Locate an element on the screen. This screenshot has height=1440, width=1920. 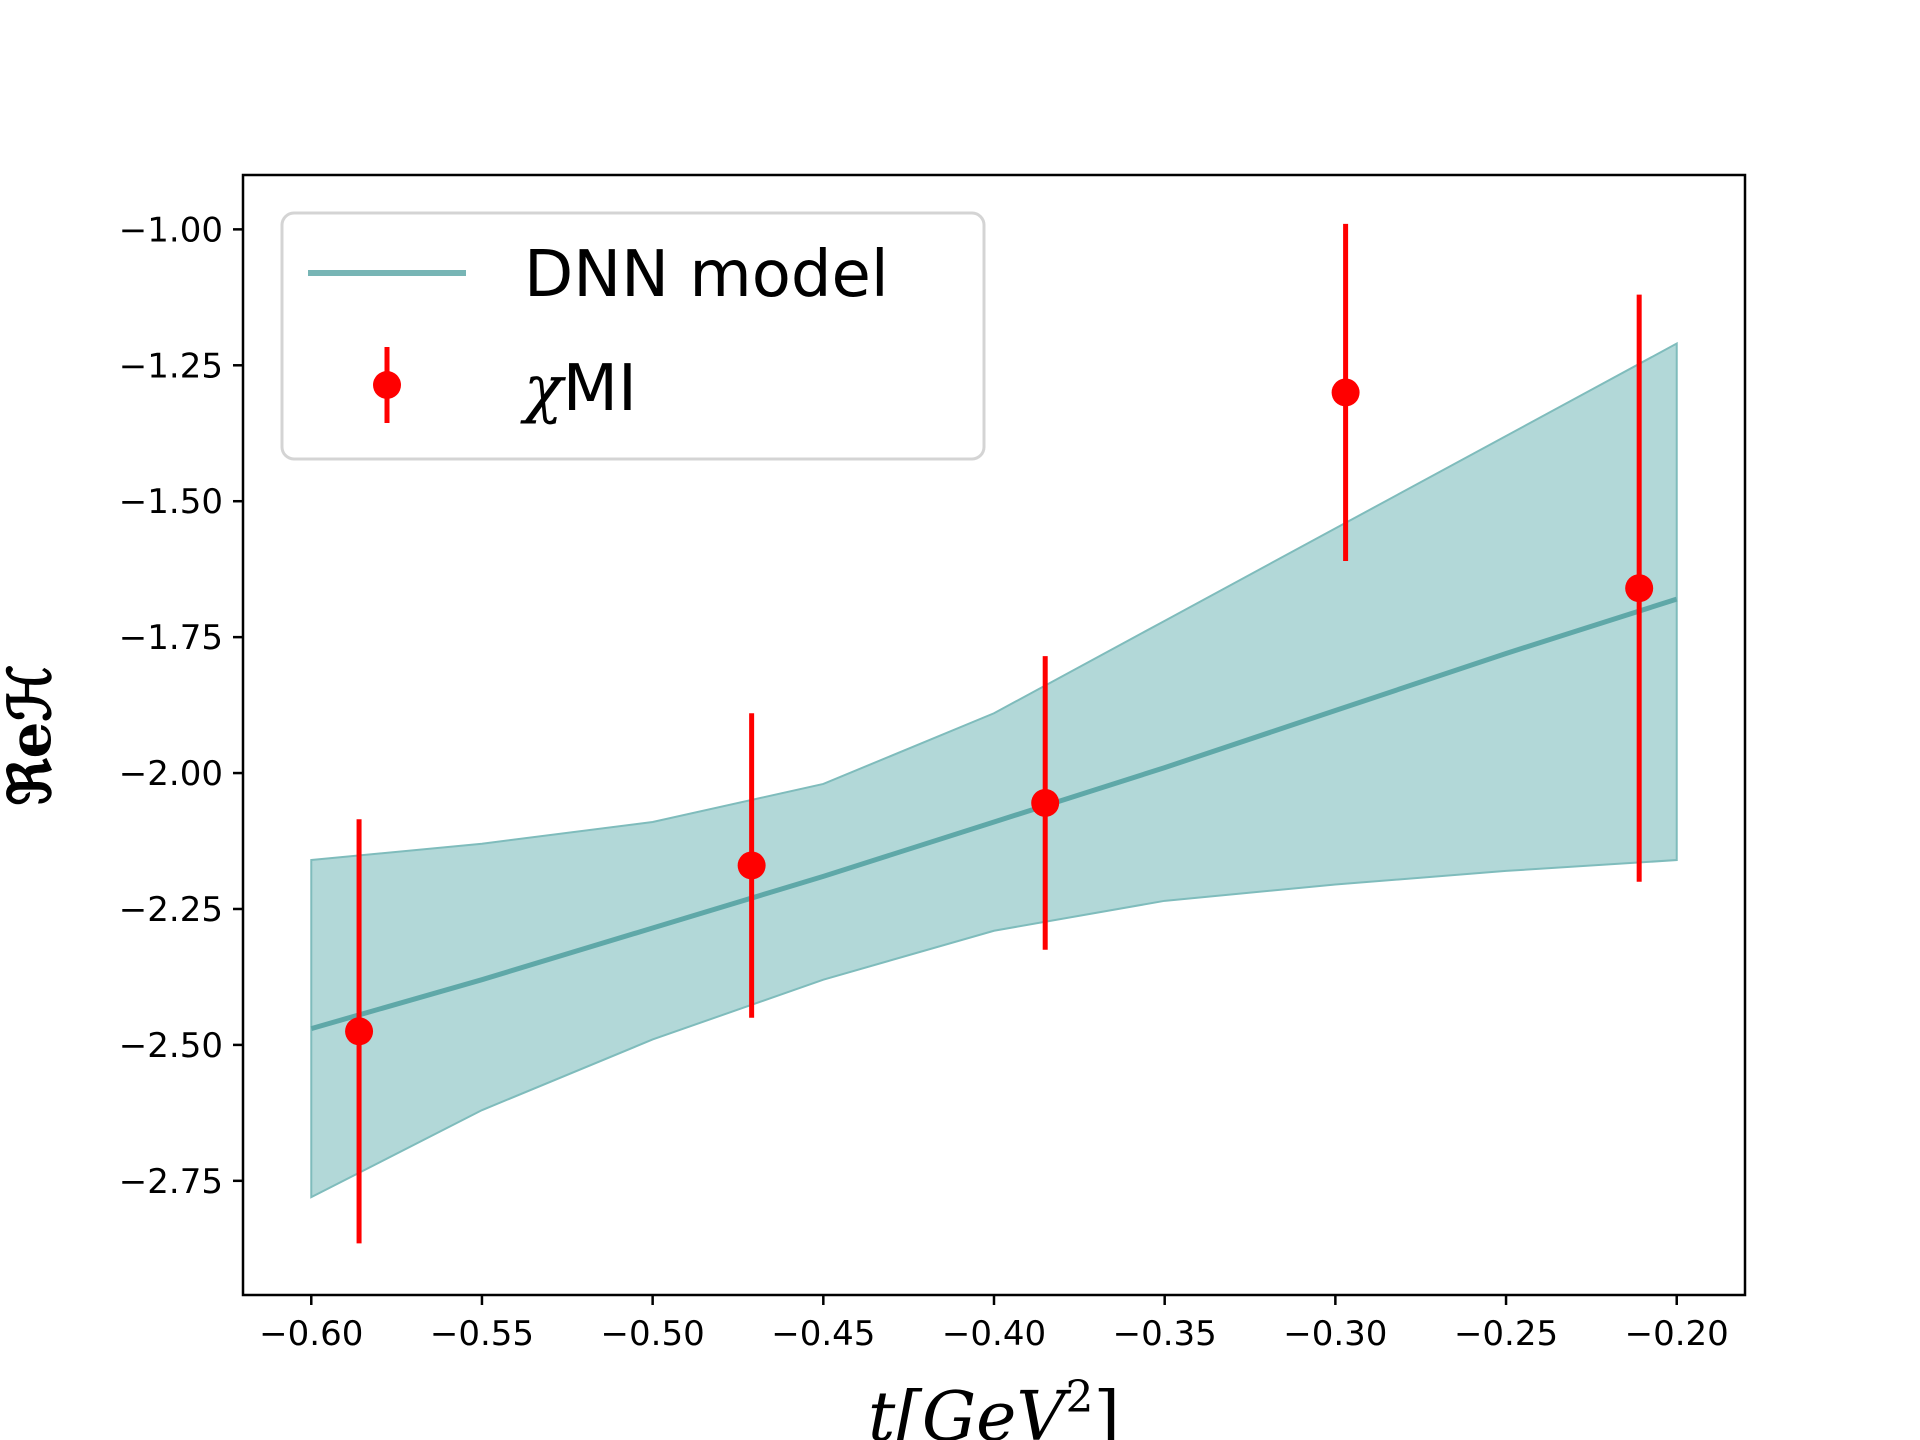
legend-marker-swatch is located at coordinates (387, 385).